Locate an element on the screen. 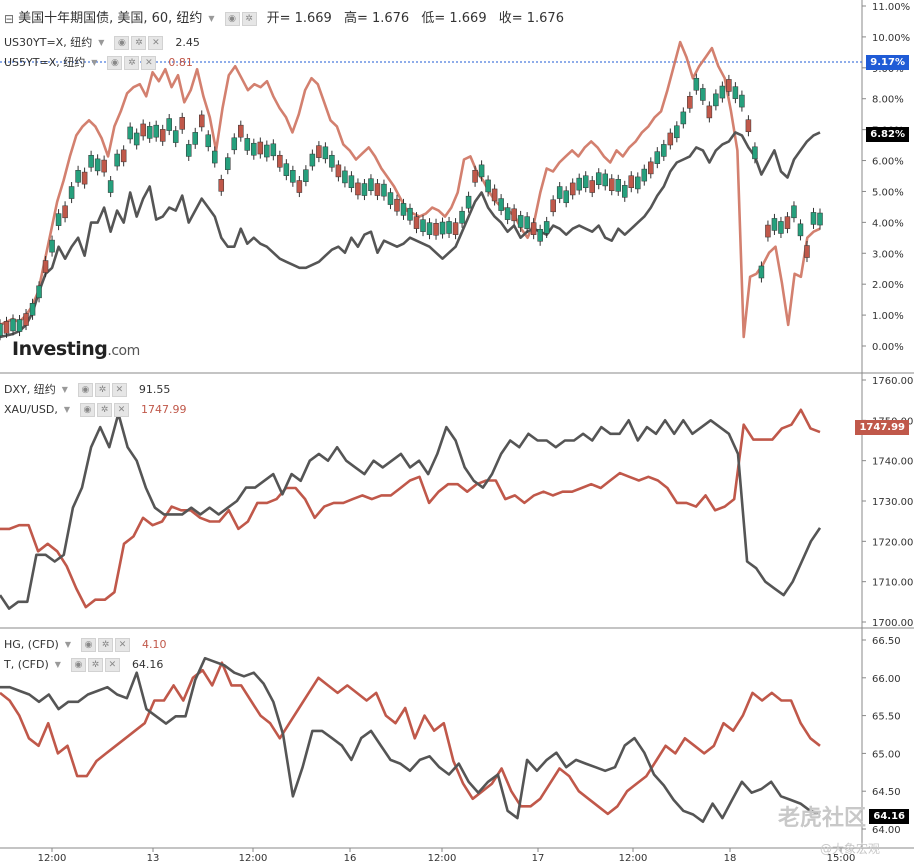 This screenshot has width=914, height=868. y-tick-label: 1760.00 is located at coordinates (892, 381).